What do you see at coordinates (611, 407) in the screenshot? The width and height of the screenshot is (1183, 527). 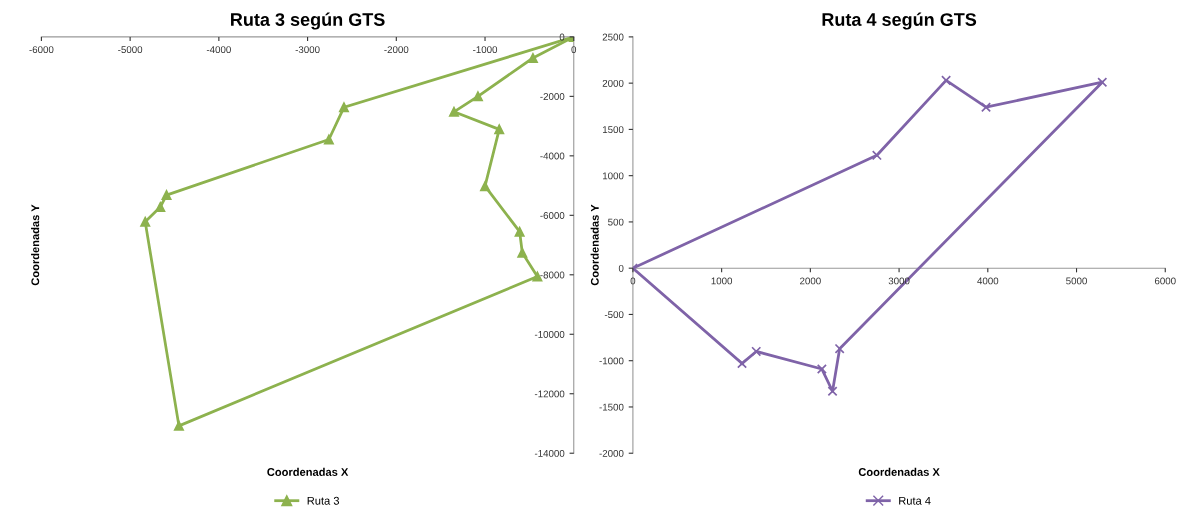 I see `y-tick-label: -1500` at bounding box center [611, 407].